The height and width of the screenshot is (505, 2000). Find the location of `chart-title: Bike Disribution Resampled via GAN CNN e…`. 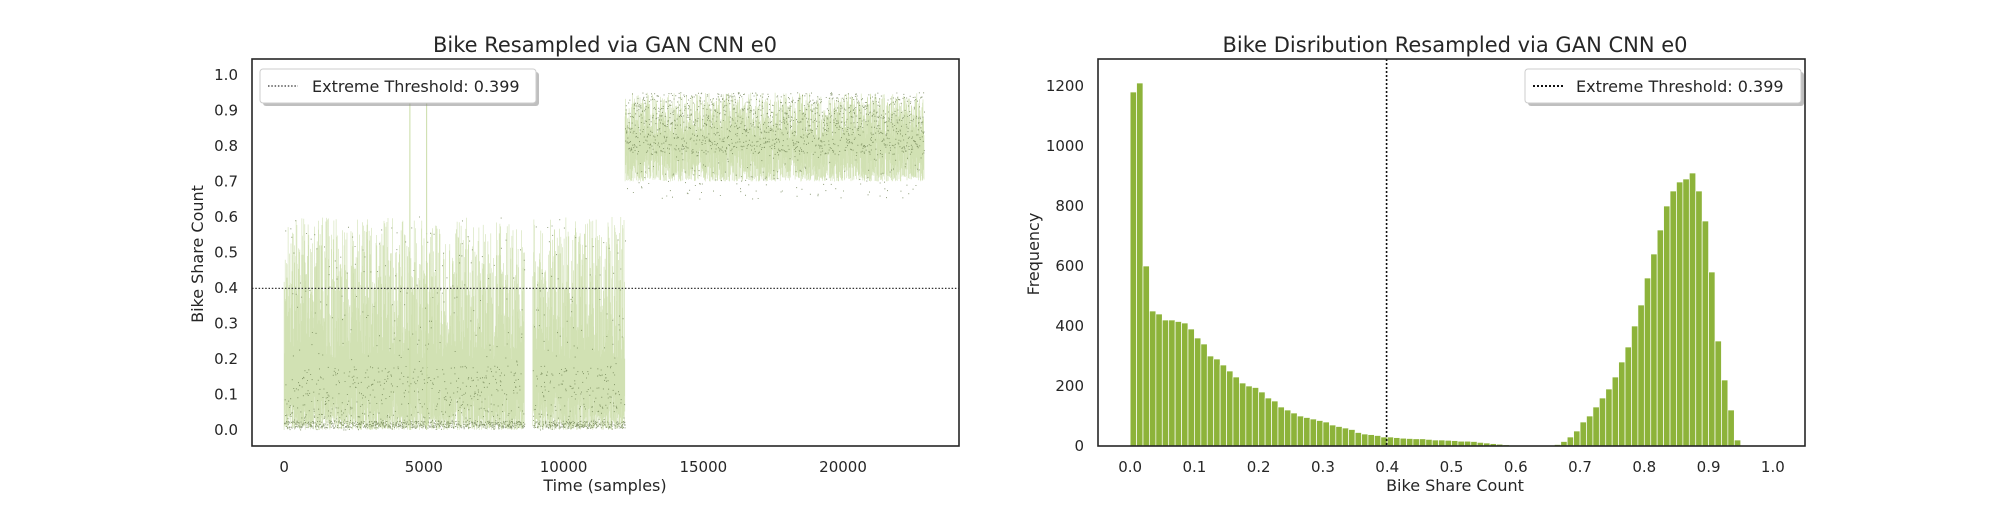

chart-title: Bike Disribution Resampled via GAN CNN e… is located at coordinates (1455, 45).